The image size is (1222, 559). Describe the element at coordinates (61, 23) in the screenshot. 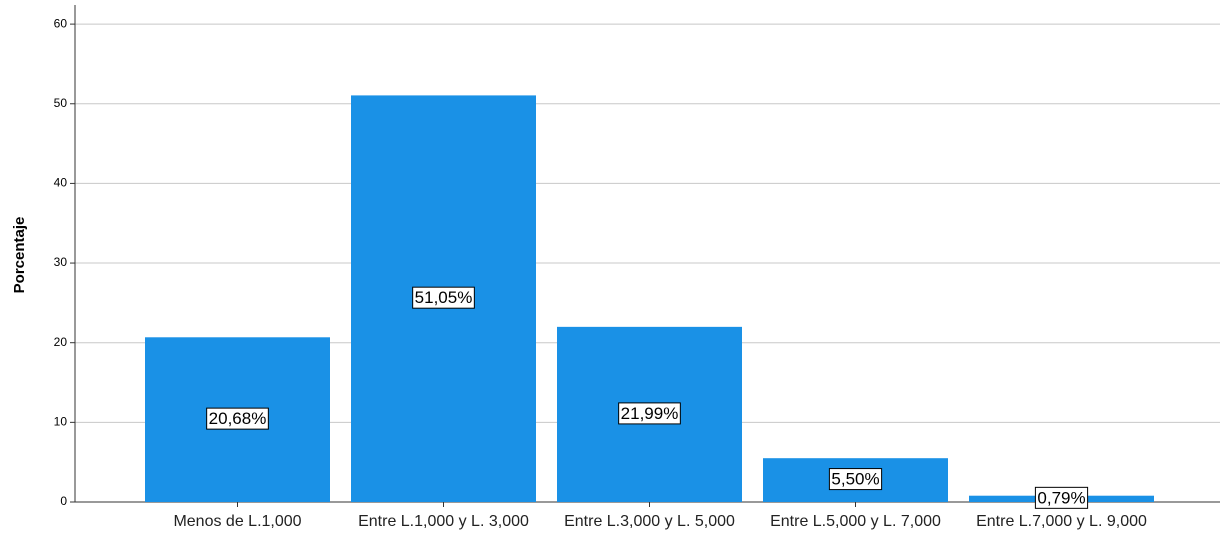

I see `y-tick-label: 60` at that location.